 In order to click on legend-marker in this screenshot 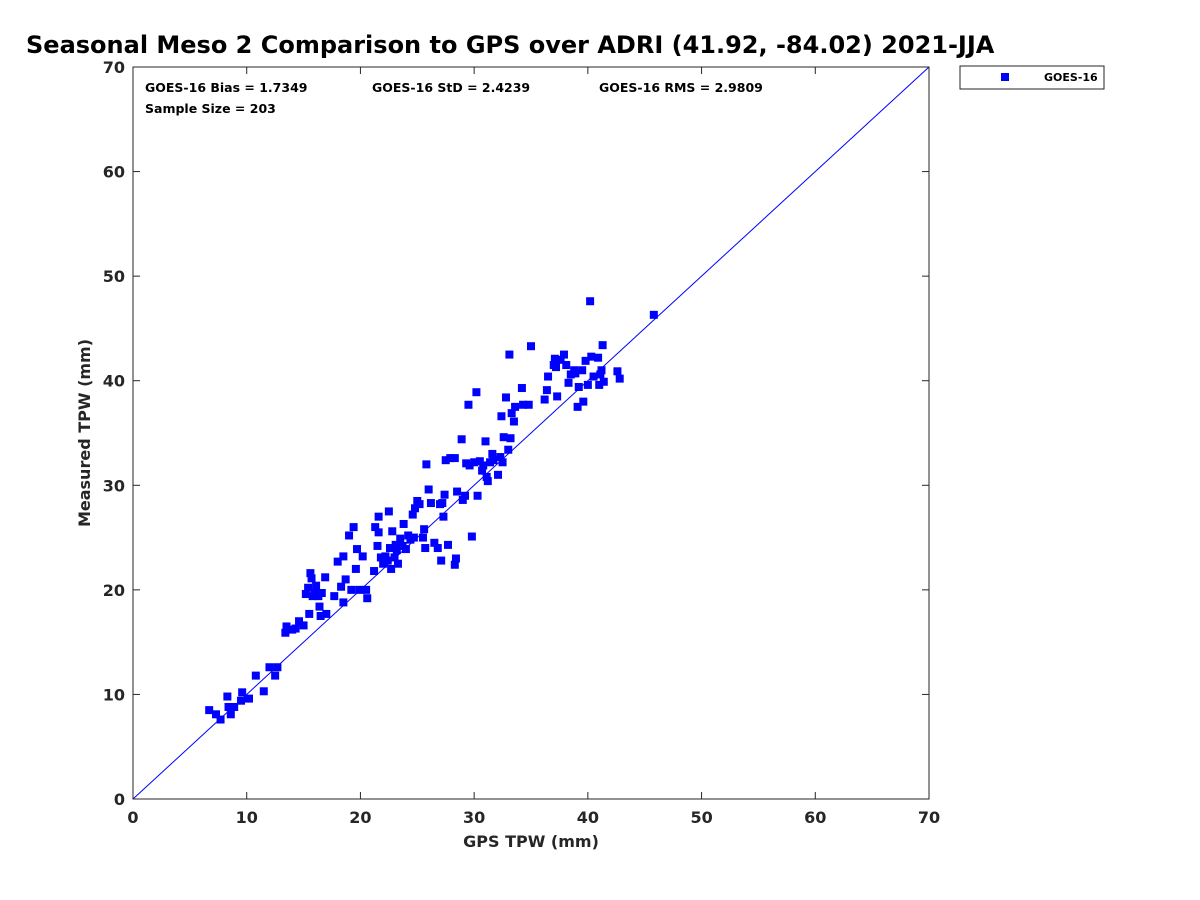, I will do `click(1005, 77)`.